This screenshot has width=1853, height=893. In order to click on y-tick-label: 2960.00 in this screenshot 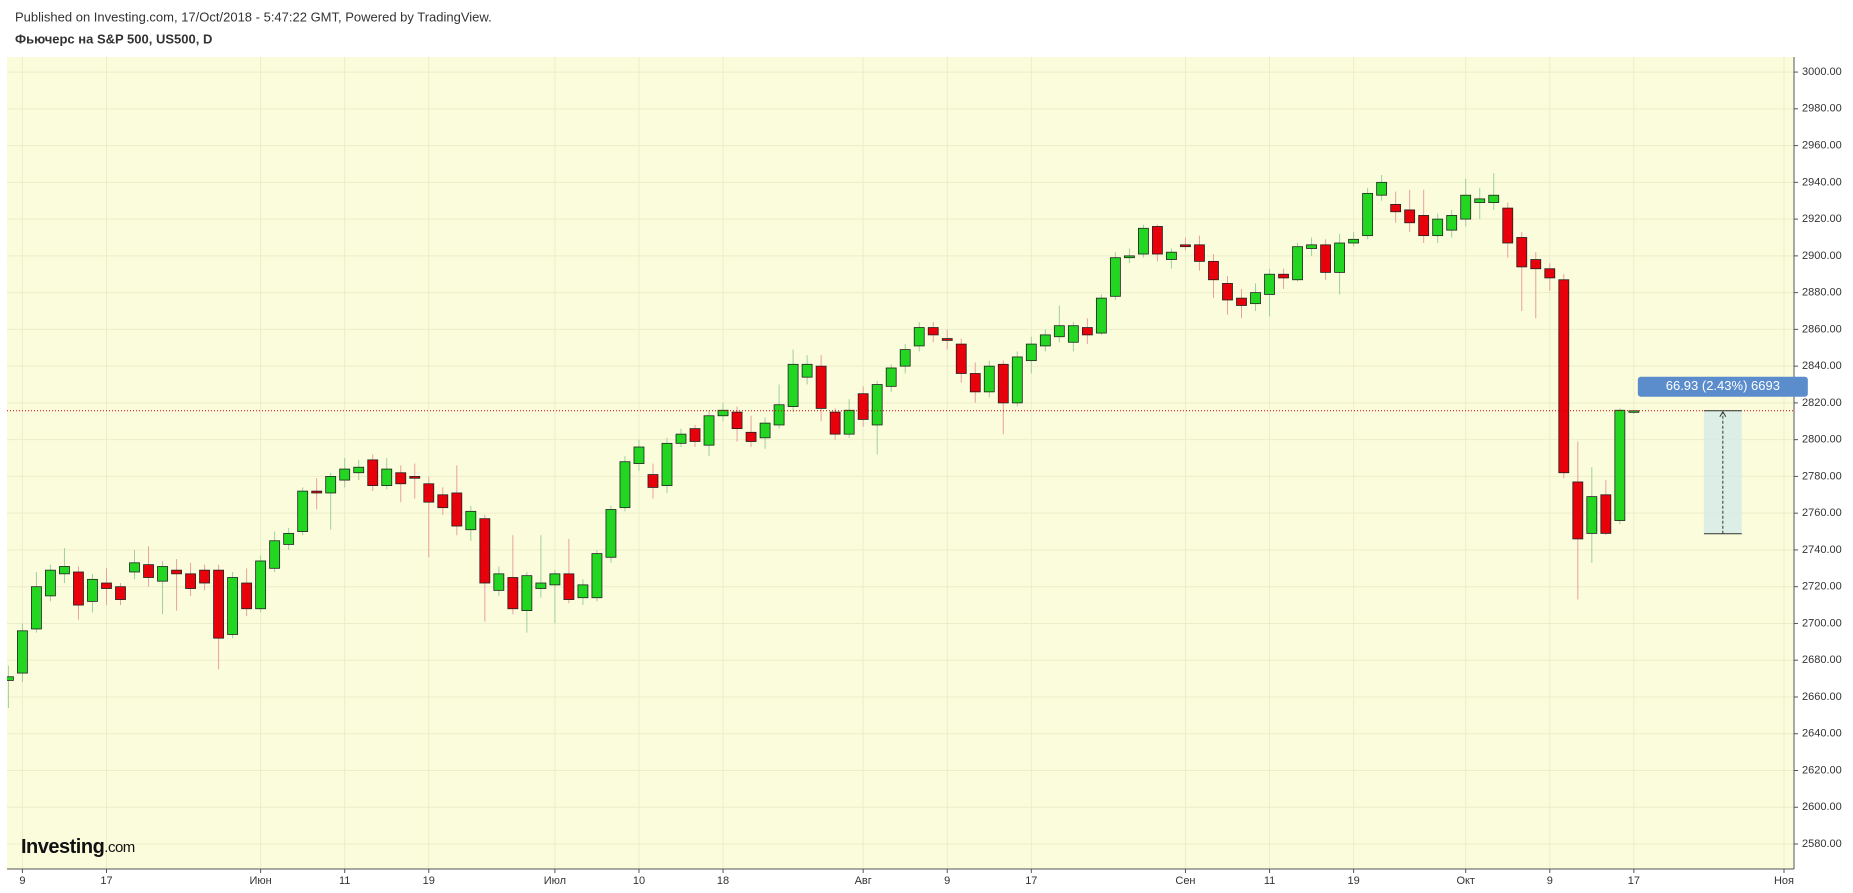, I will do `click(1822, 145)`.